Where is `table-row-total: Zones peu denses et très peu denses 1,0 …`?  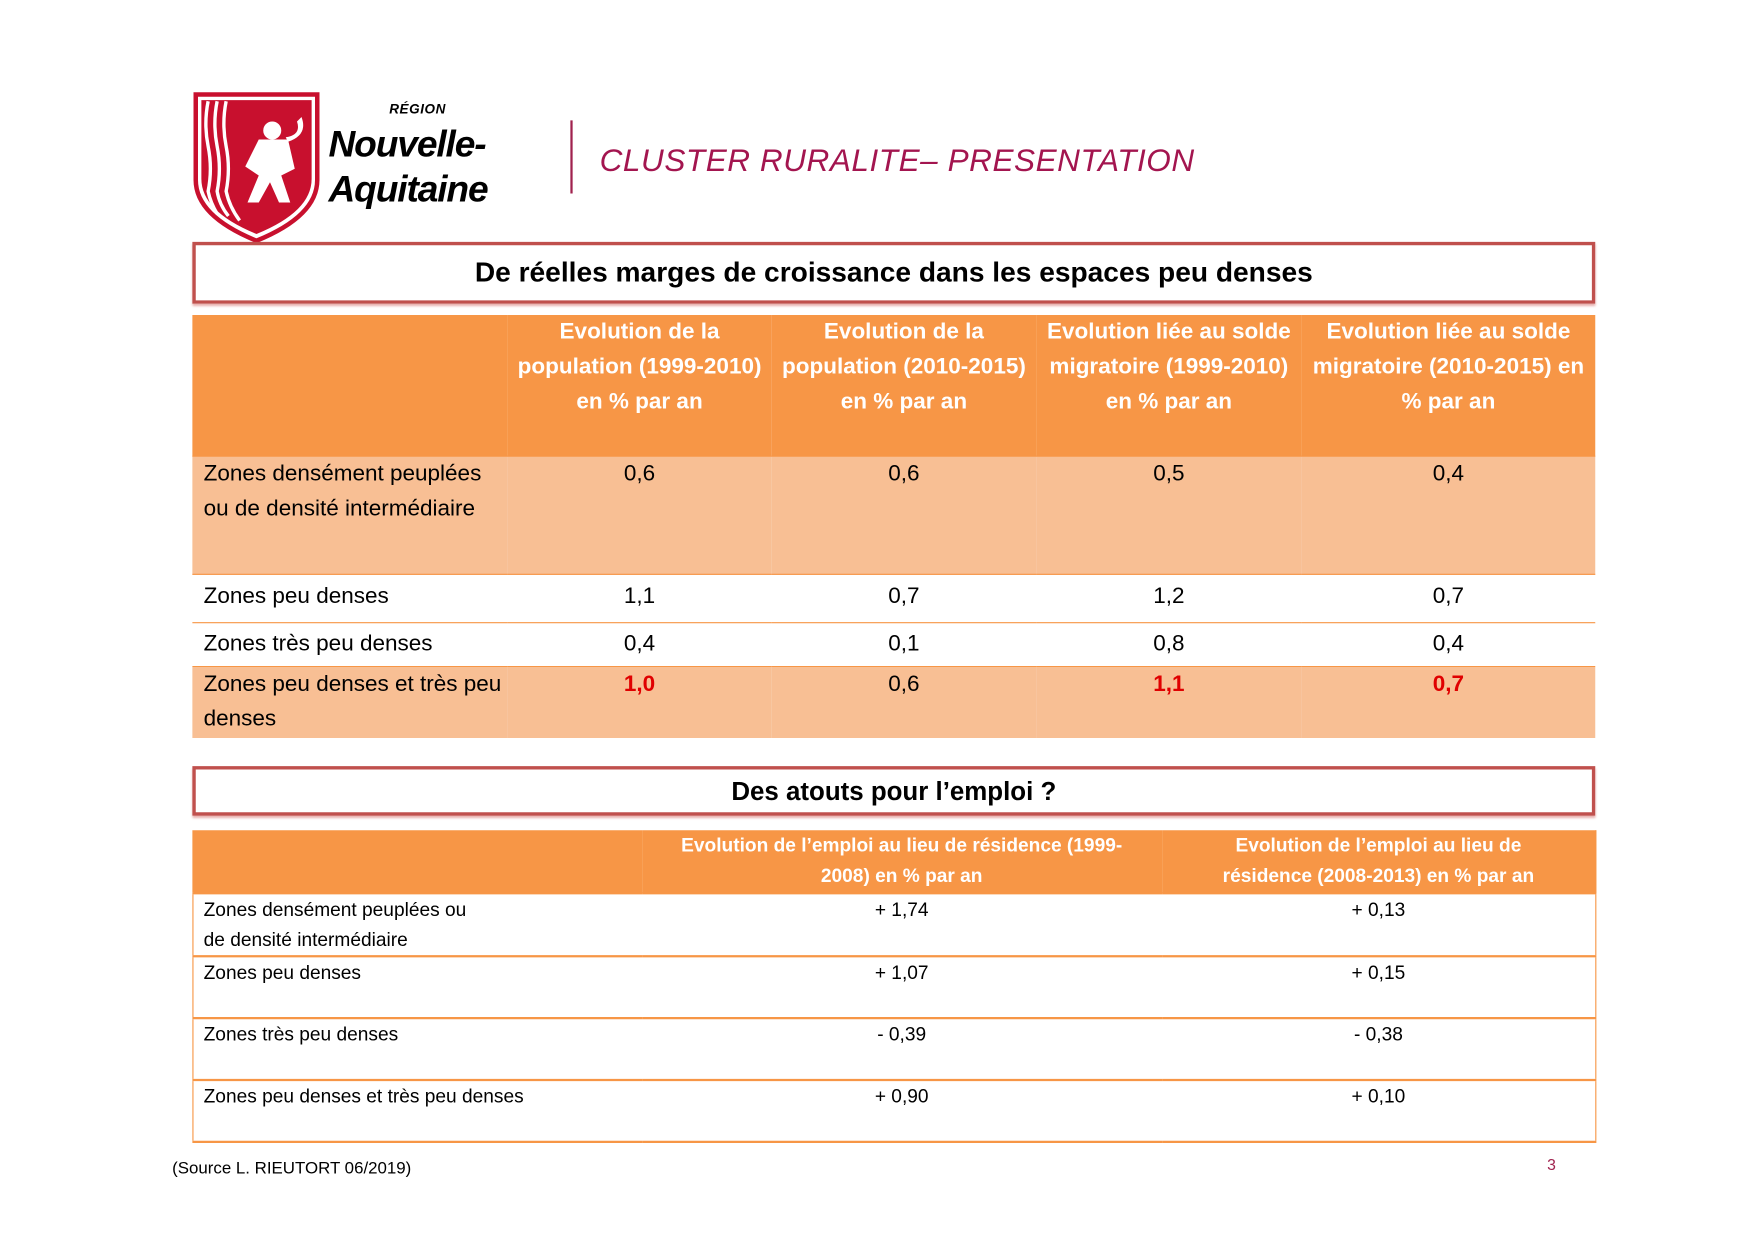 table-row-total: Zones peu denses et très peu denses 1,0 … is located at coordinates (894, 702).